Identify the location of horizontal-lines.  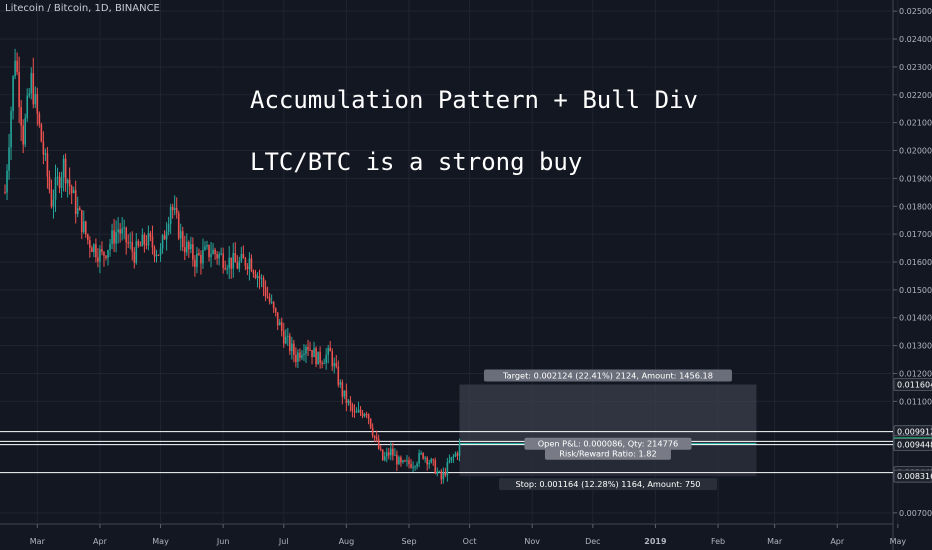
(446, 452).